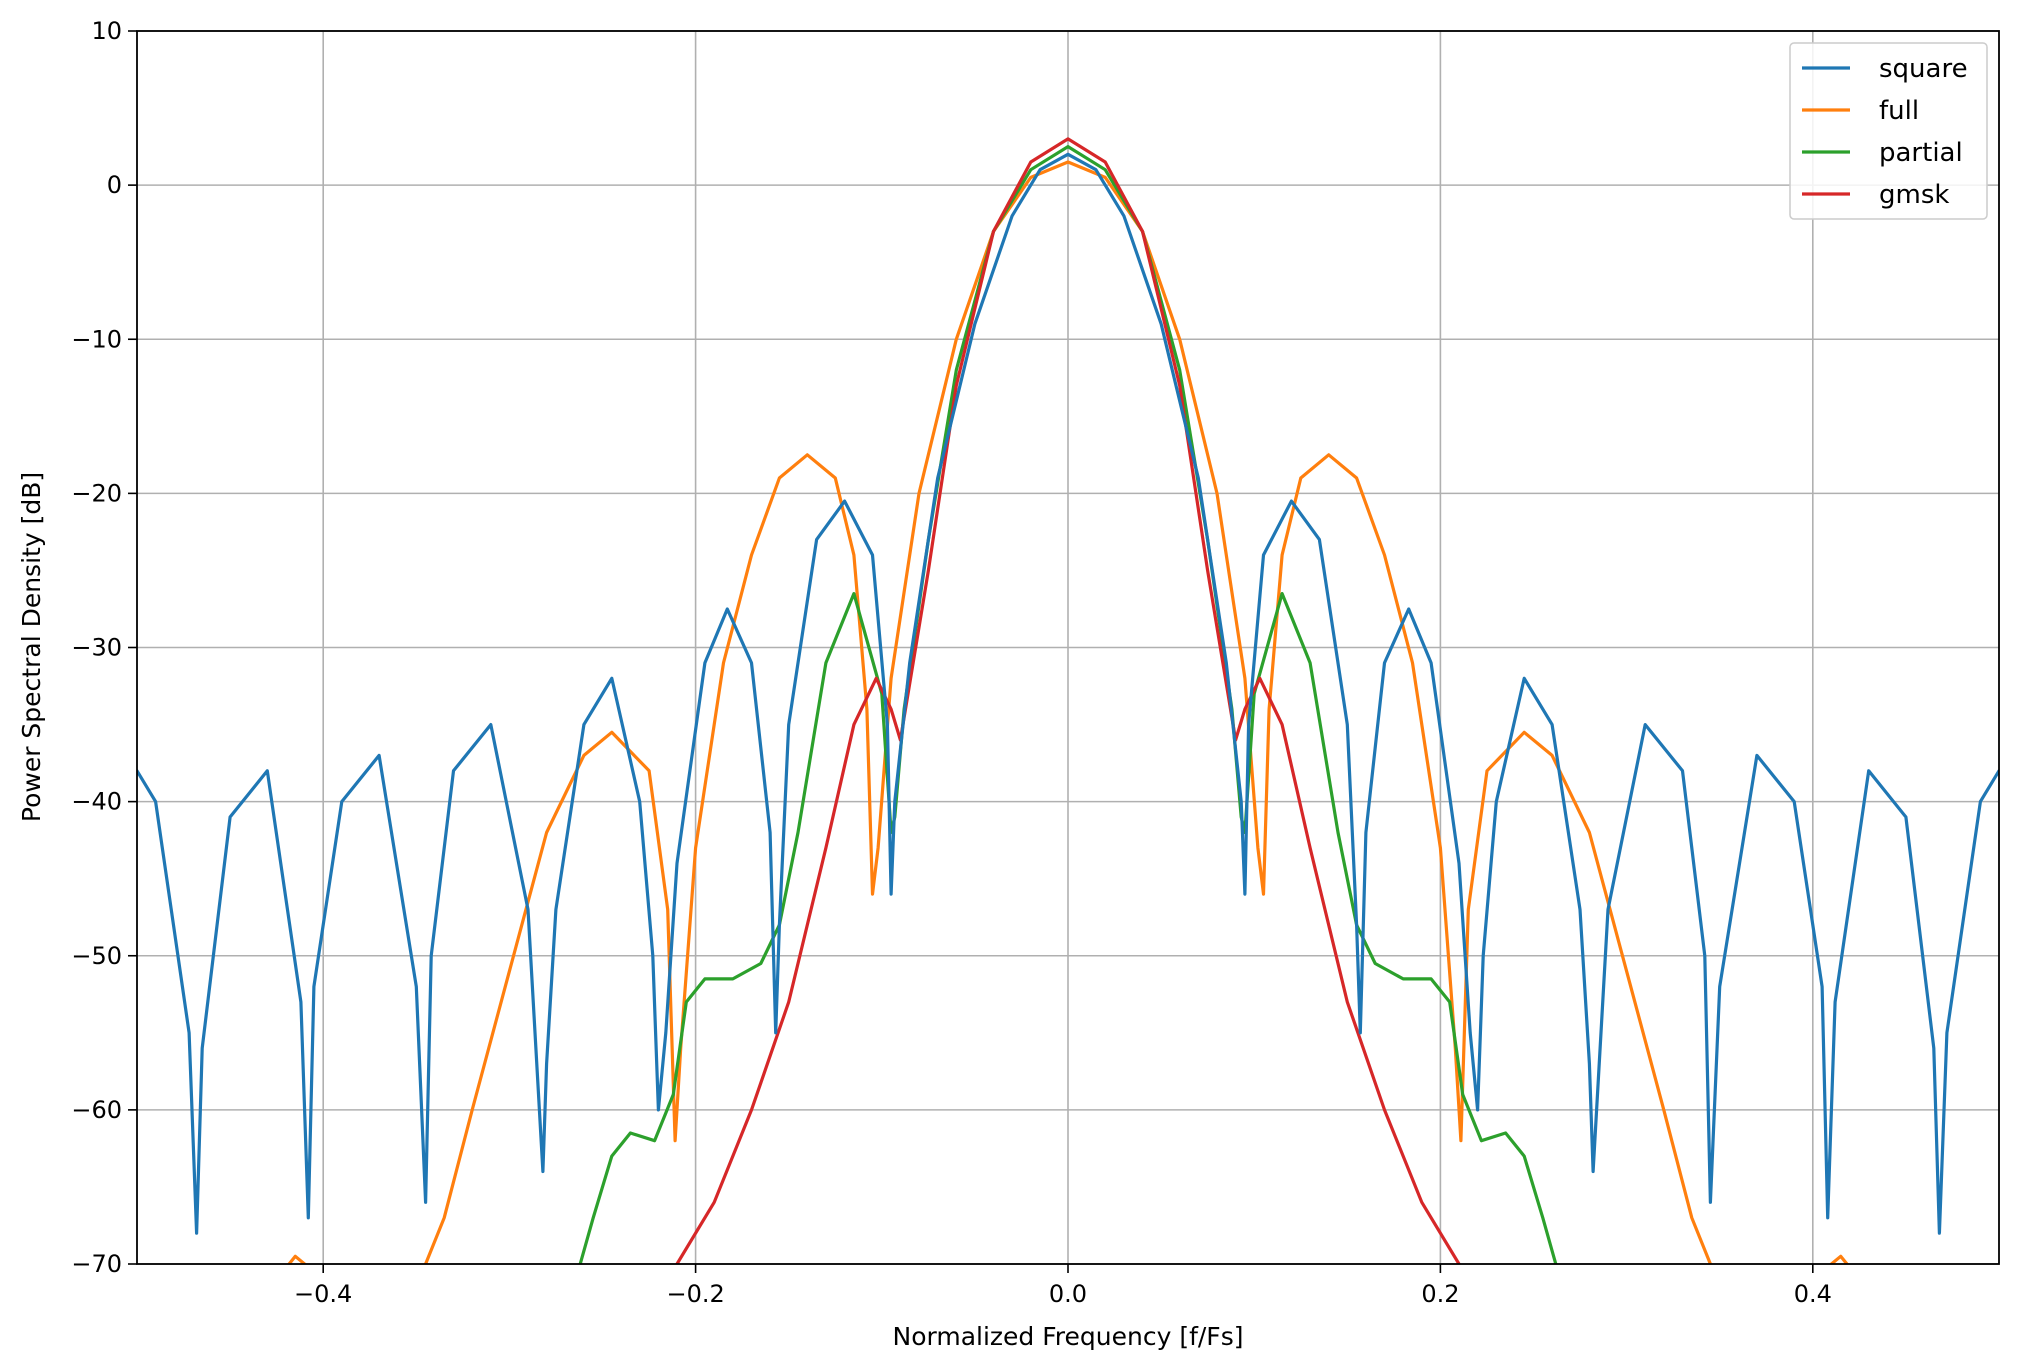  What do you see at coordinates (96, 648) in the screenshot?
I see `y-tick-label: −30` at bounding box center [96, 648].